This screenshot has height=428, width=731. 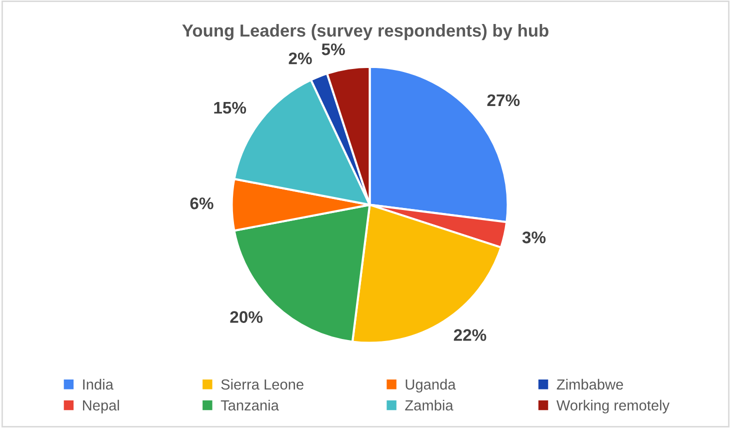 I want to click on data-label: 22%, so click(x=470, y=335).